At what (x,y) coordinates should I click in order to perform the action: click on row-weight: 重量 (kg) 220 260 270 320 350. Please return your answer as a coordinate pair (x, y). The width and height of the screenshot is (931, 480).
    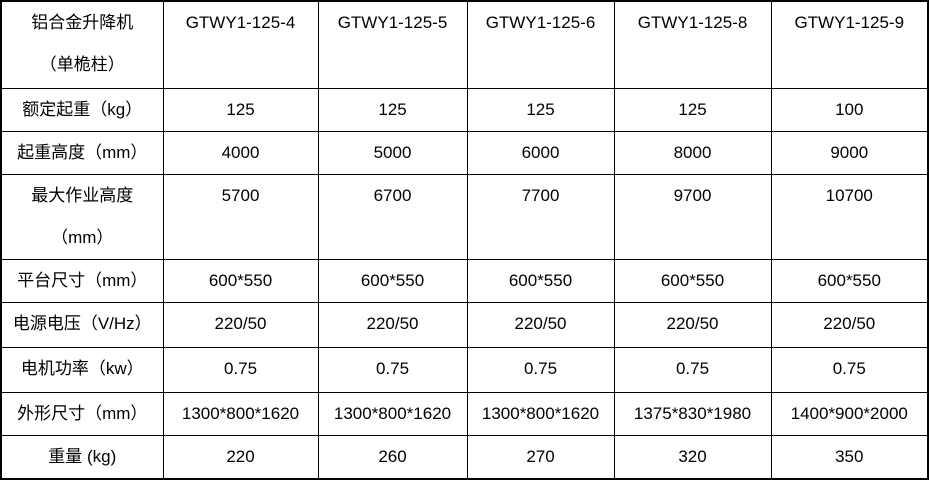
    Looking at the image, I should click on (464, 457).